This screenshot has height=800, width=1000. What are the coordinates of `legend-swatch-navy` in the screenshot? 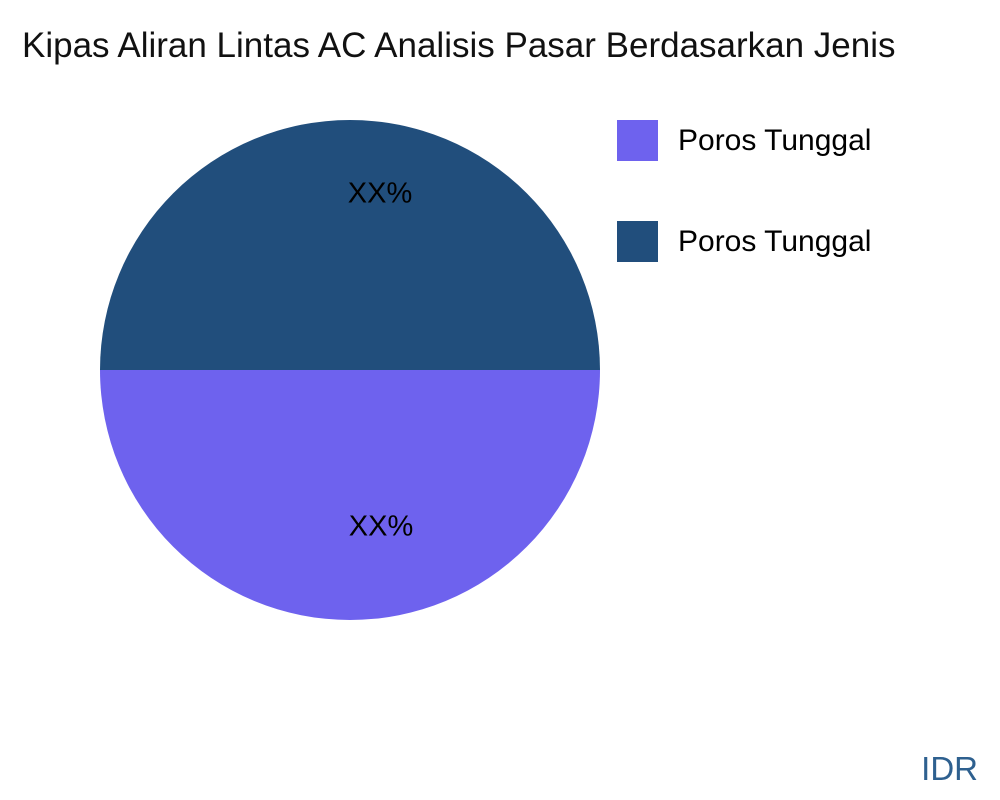 It's located at (637, 241).